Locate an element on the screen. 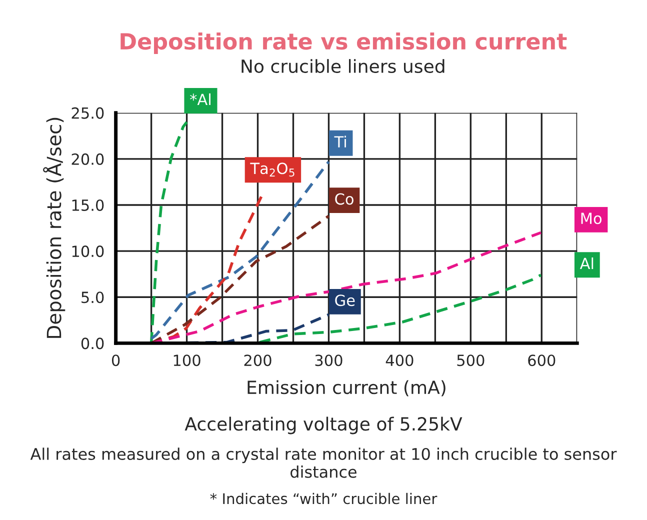 The width and height of the screenshot is (647, 520). series-label: *Al is located at coordinates (200, 99).